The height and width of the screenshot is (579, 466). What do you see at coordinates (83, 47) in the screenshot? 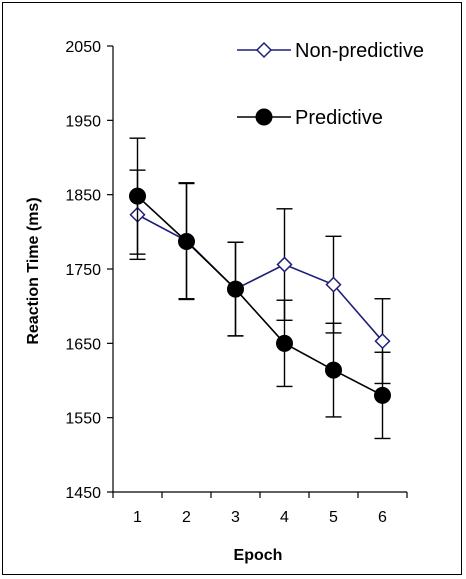
I see `y-tick-label: 2050` at bounding box center [83, 47].